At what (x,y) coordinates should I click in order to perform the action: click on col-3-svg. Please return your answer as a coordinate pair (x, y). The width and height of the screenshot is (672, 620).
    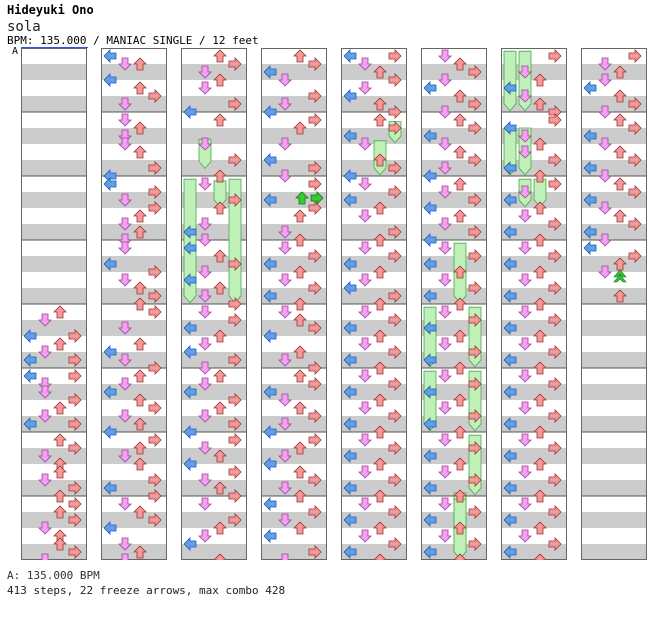
    Looking at the image, I should click on (214, 304).